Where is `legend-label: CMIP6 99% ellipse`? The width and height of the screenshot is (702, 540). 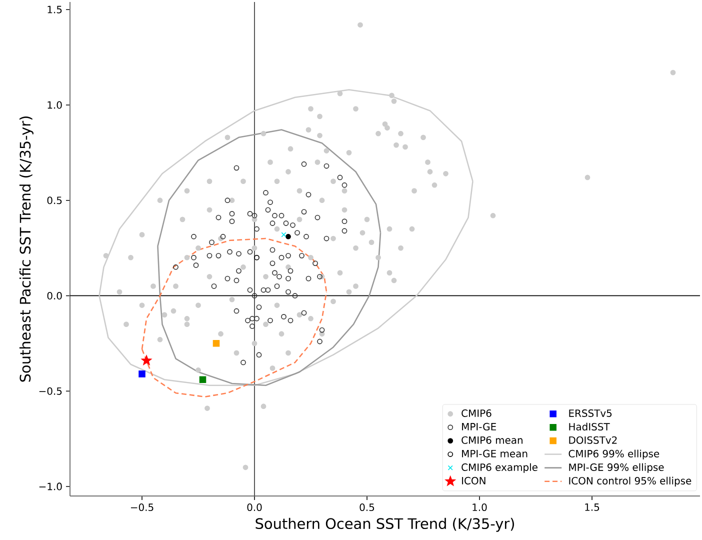
legend-label: CMIP6 99% ellipse is located at coordinates (614, 455).